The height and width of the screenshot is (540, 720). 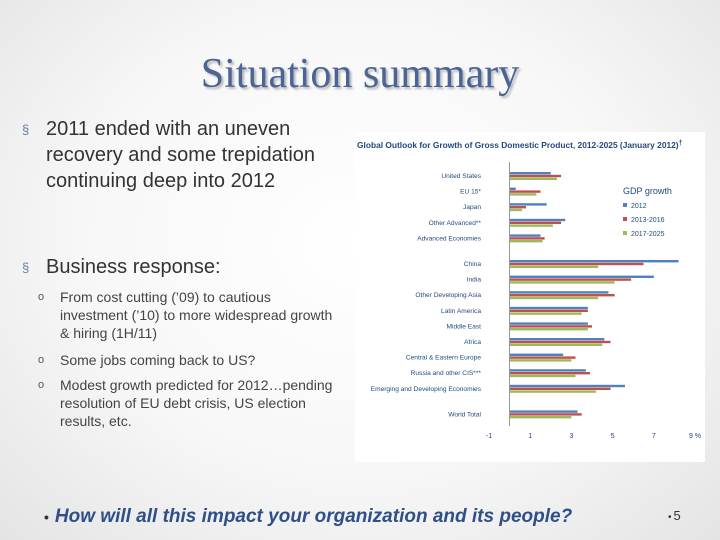 What do you see at coordinates (448, 295) in the screenshot?
I see `category-label: Other Developing Asia` at bounding box center [448, 295].